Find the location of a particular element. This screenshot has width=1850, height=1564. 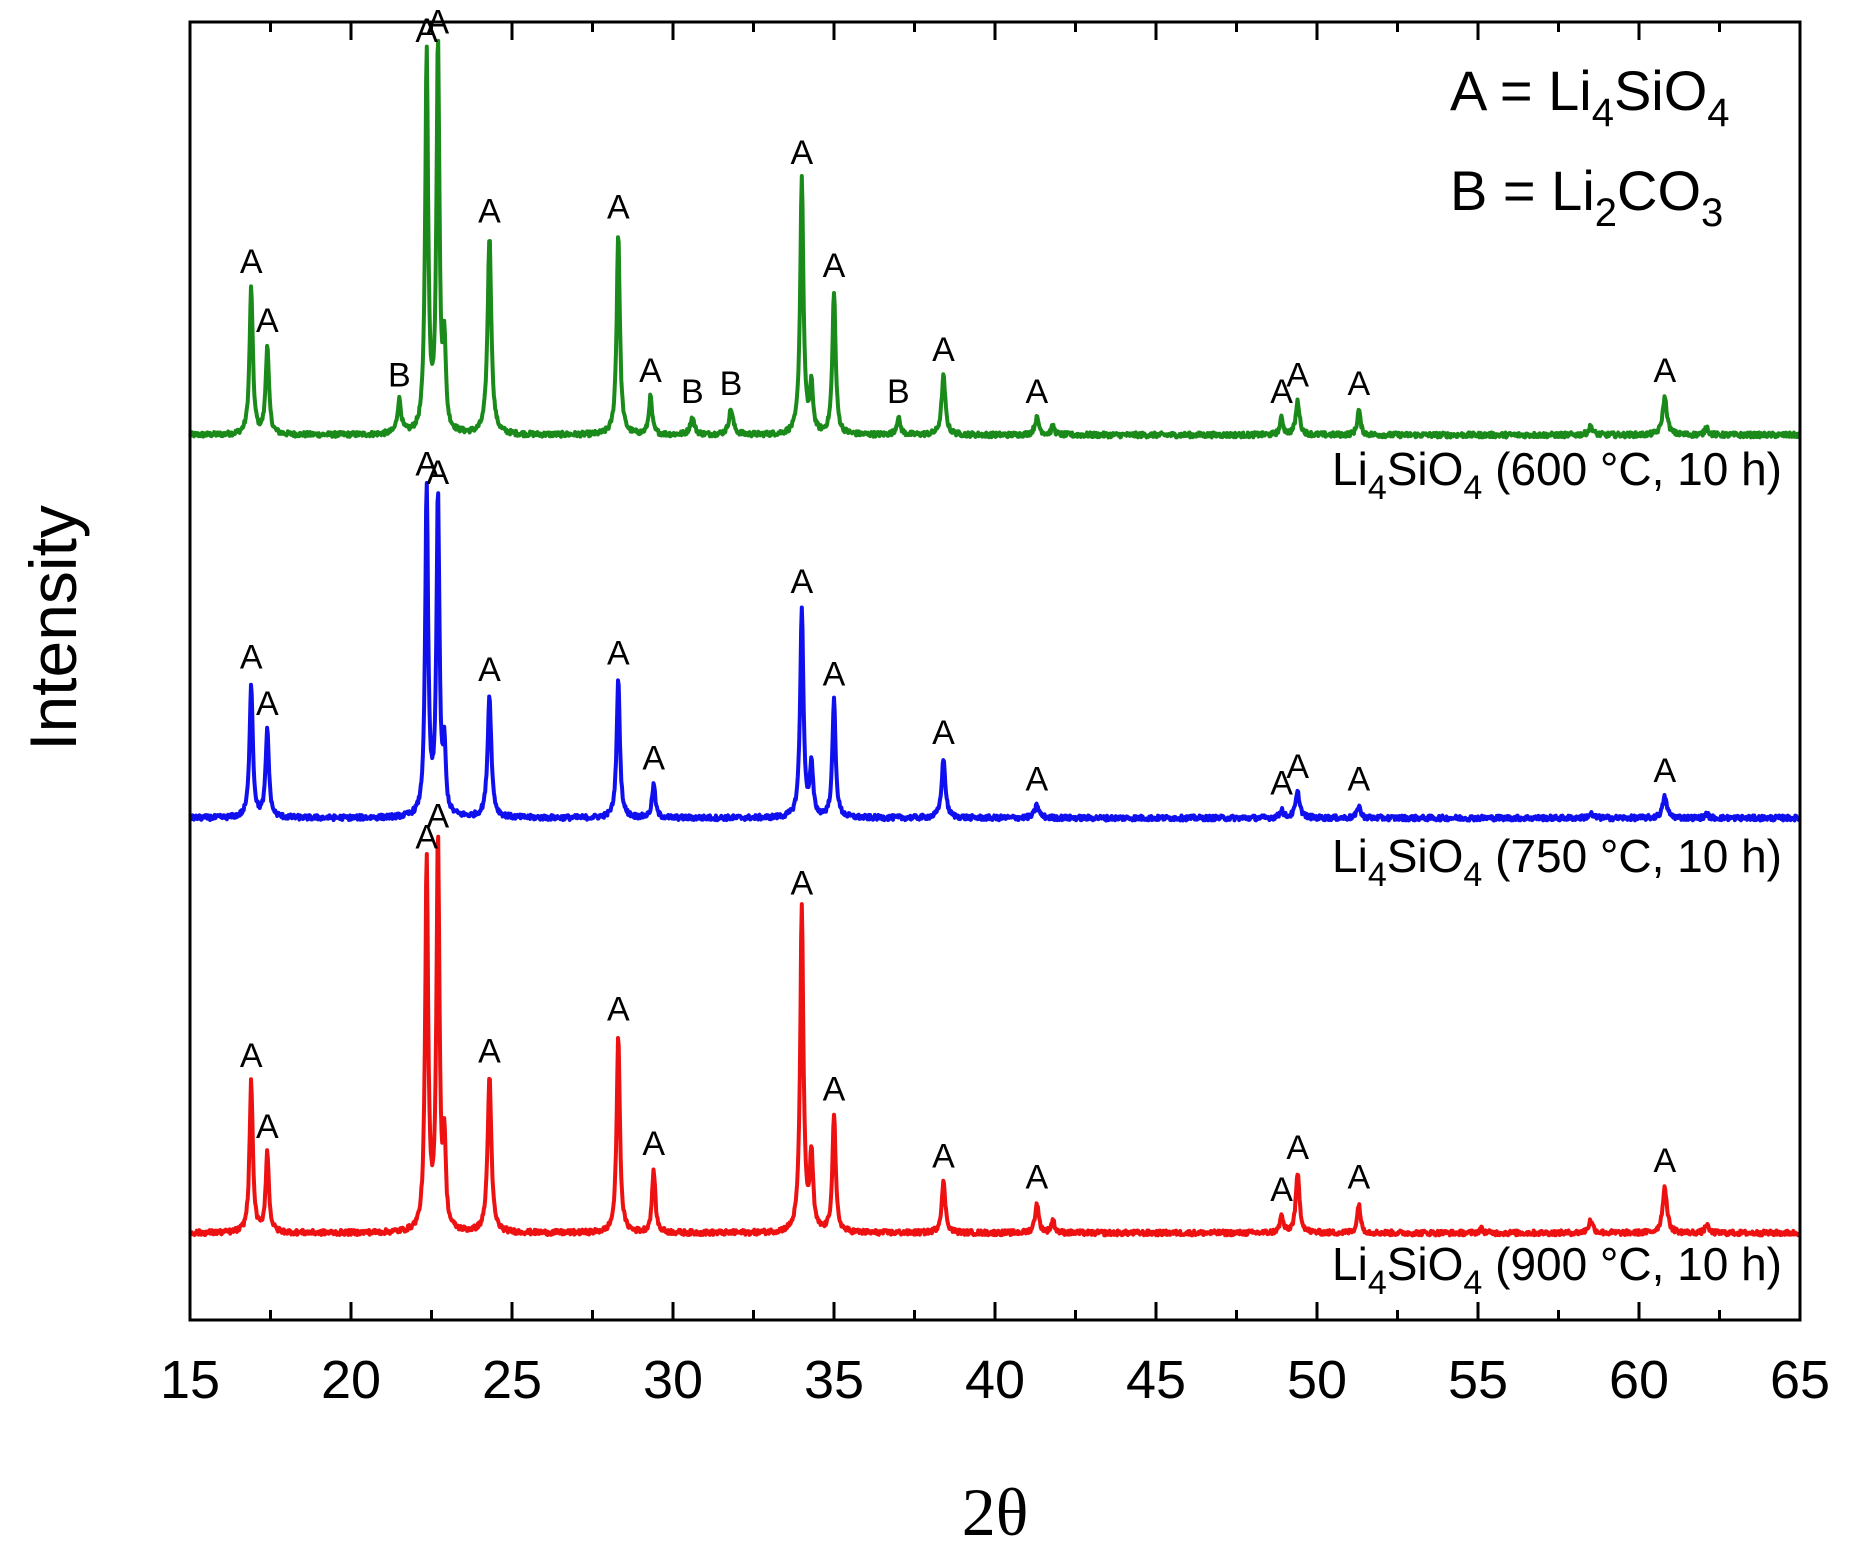

x-tick-label: 25 is located at coordinates (512, 1380).